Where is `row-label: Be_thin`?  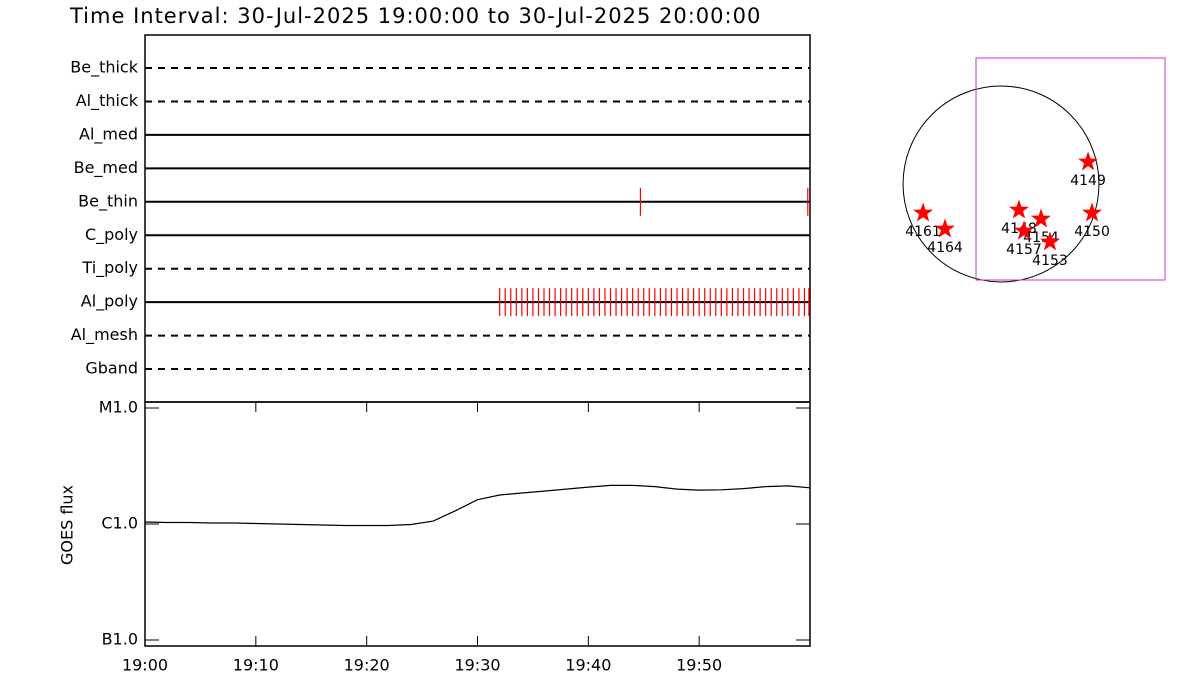 row-label: Be_thin is located at coordinates (108, 201).